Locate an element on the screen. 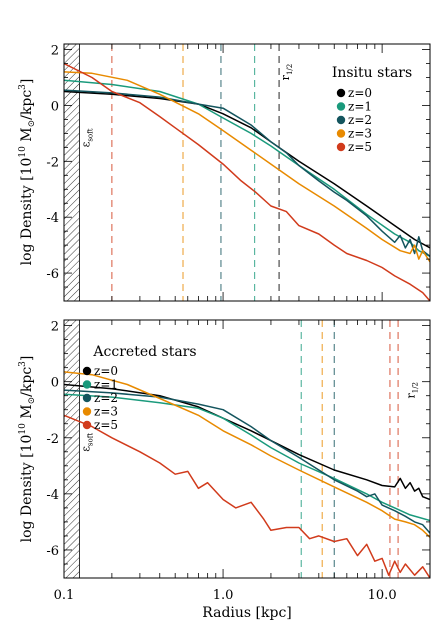 This screenshot has height=630, width=436. softening-region: εsoft is located at coordinates (78, 449).